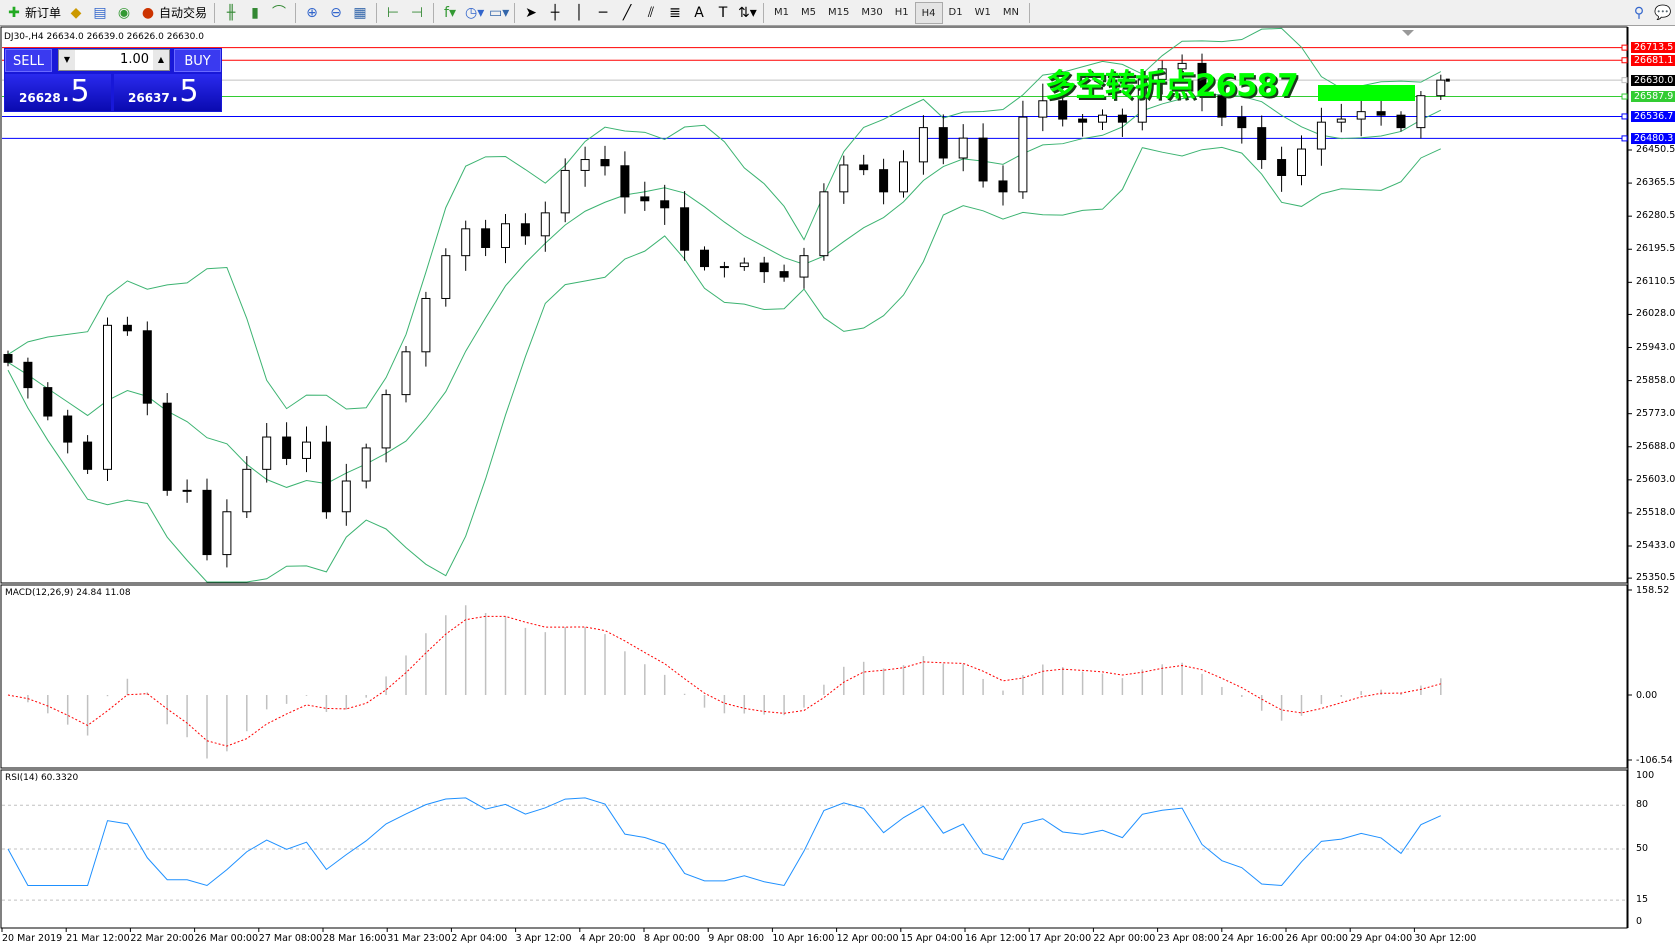  Describe the element at coordinates (675, 13) in the screenshot. I see `fibonacci-button: ≣` at that location.